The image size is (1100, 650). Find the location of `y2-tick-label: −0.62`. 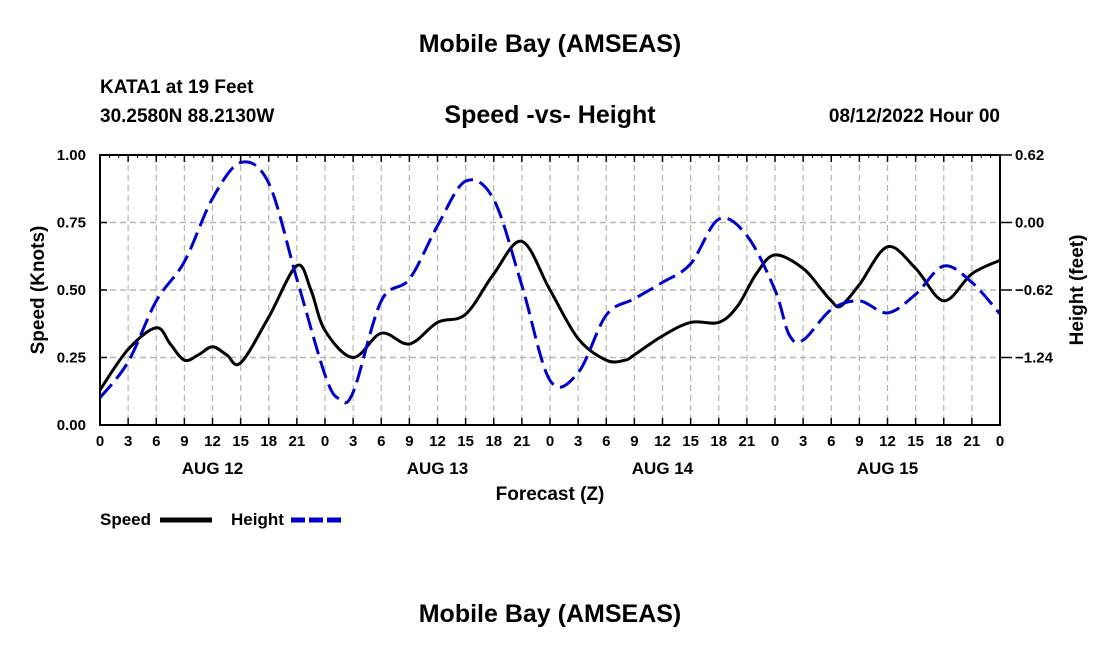

y2-tick-label: −0.62 is located at coordinates (1034, 290).